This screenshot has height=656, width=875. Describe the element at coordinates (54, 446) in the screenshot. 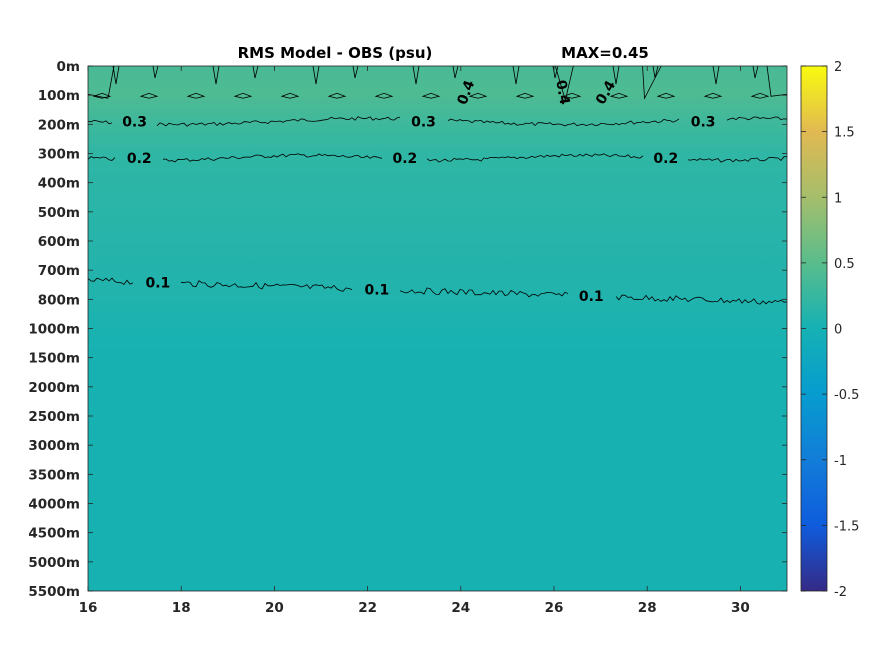

I see `y-tick-label: 3000m` at that location.